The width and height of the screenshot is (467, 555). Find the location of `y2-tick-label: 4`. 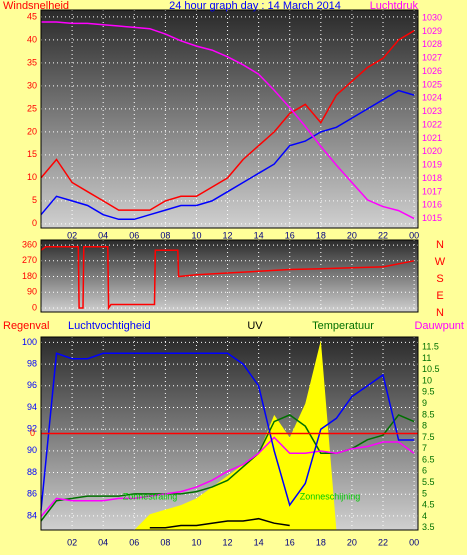

y2-tick-label: 4 is located at coordinates (424, 516).